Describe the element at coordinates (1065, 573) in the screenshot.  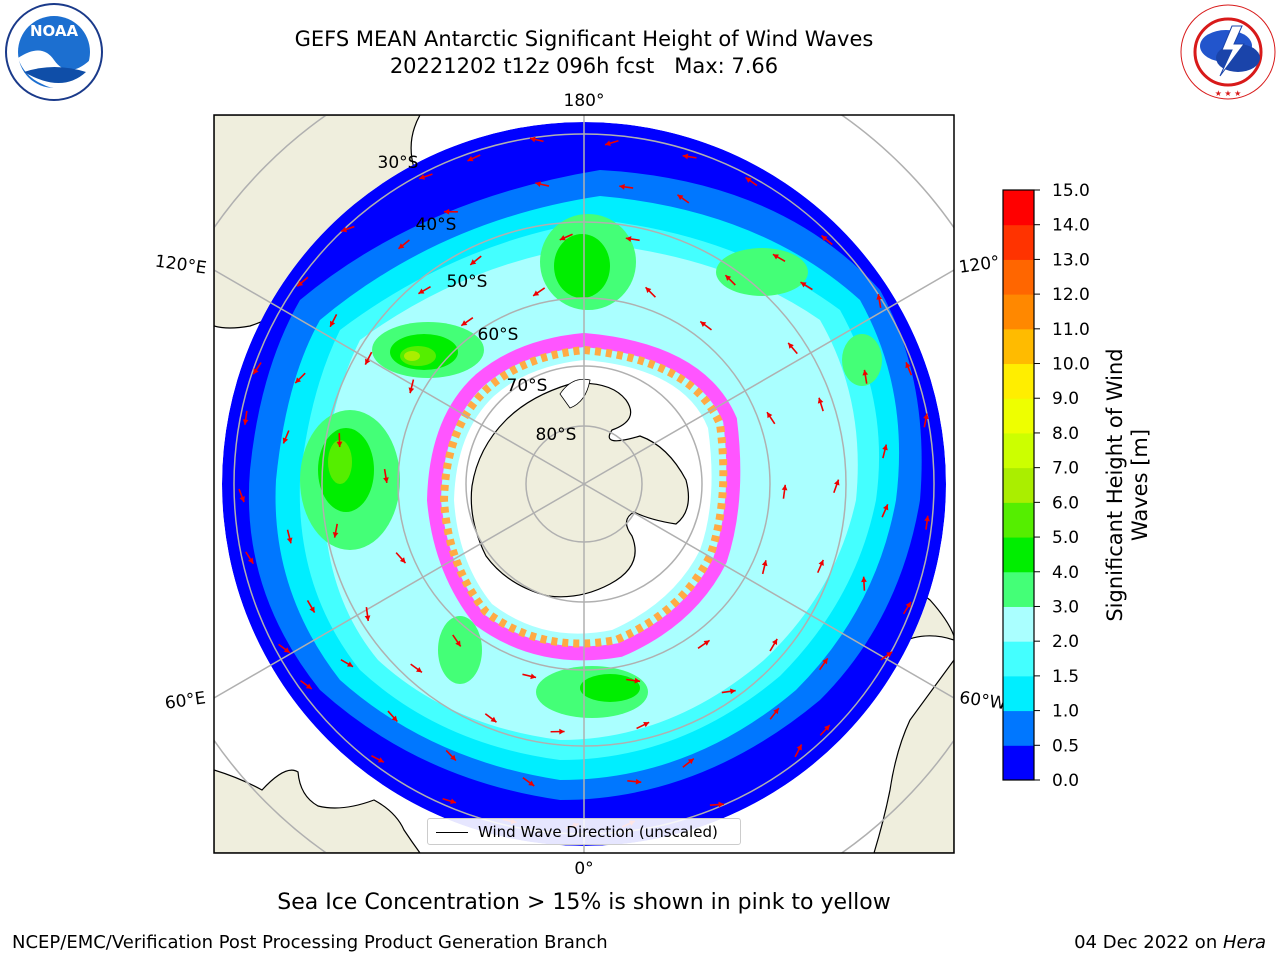
I see `colorbar-tick-label: 4.0` at that location.